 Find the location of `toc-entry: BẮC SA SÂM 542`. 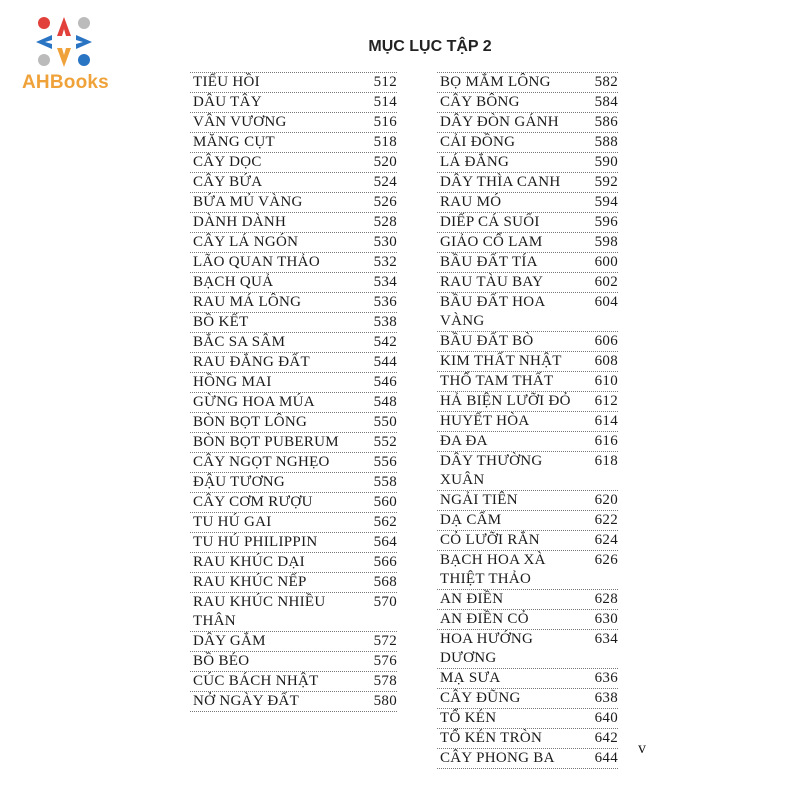

toc-entry: BẮC SA SÂM 542 is located at coordinates (293, 343).